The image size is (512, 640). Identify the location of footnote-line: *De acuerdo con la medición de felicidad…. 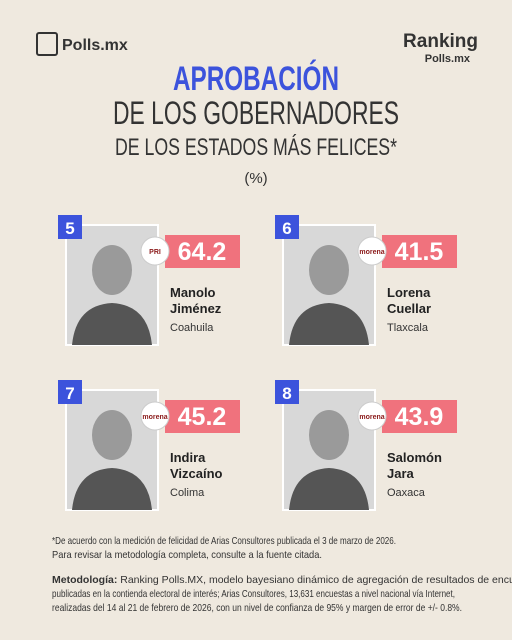
(224, 541).